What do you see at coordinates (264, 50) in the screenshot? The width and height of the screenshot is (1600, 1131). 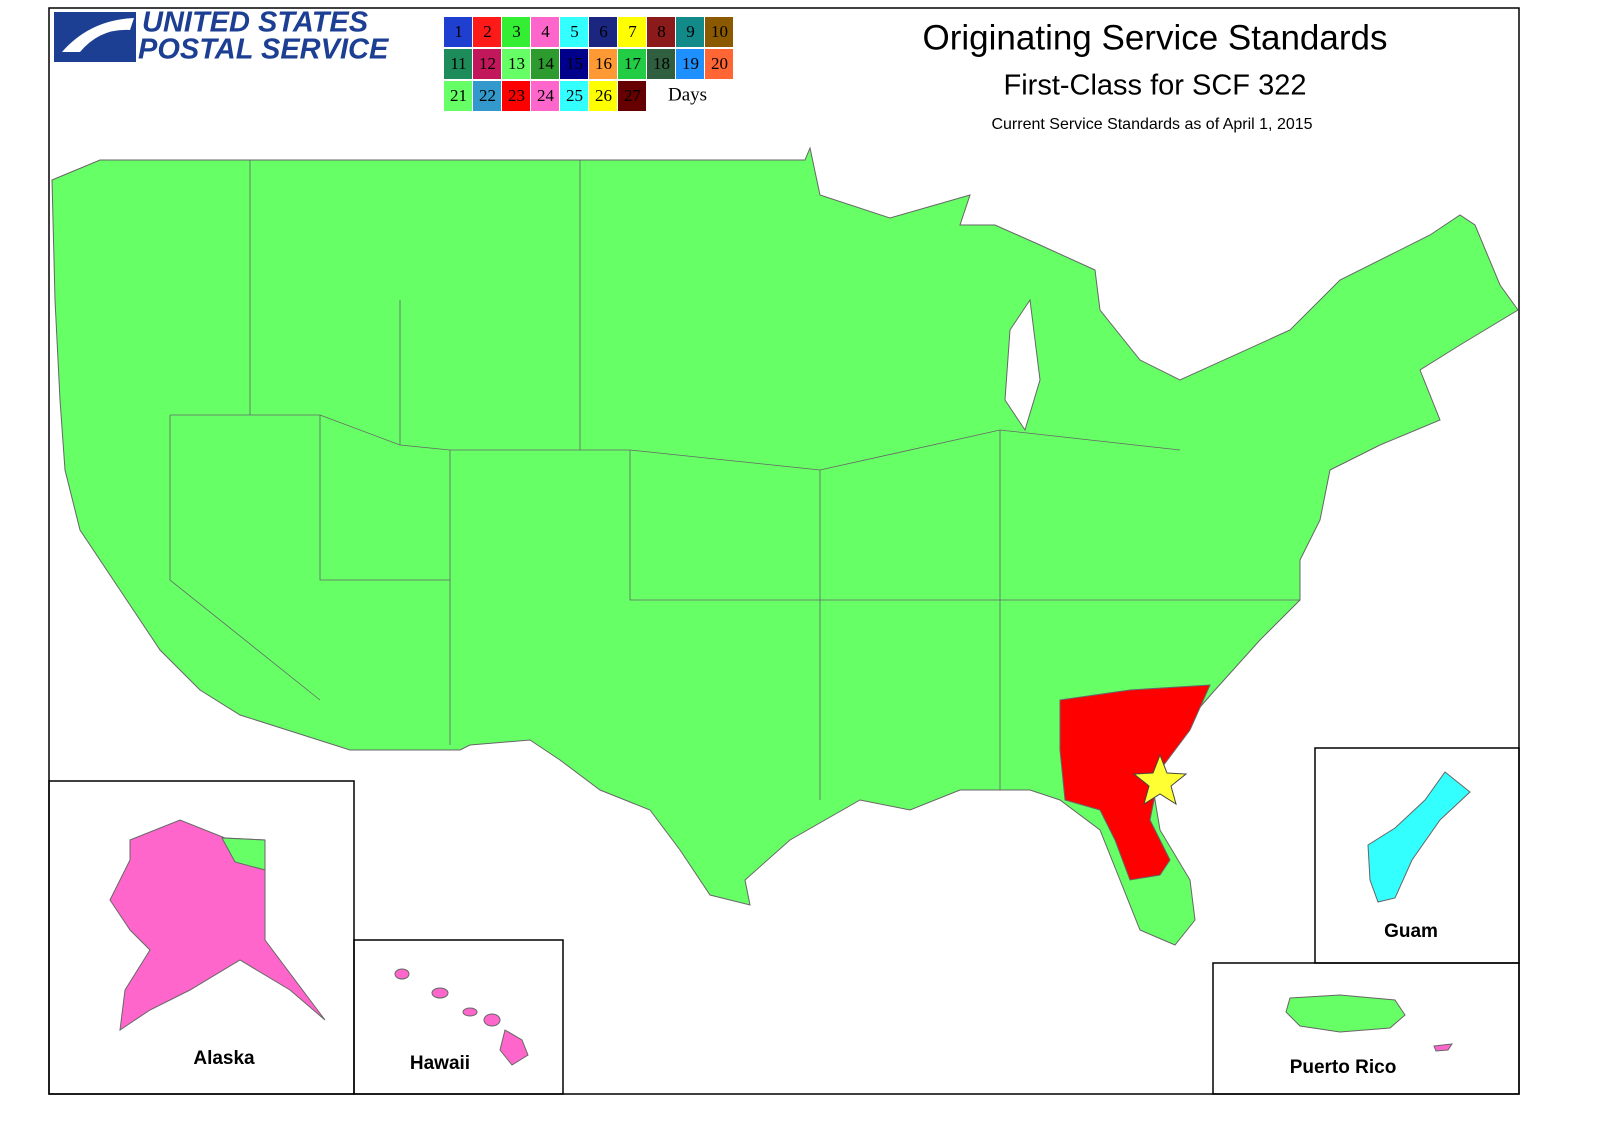 I see `logo-line2: POSTAL SERVICE` at bounding box center [264, 50].